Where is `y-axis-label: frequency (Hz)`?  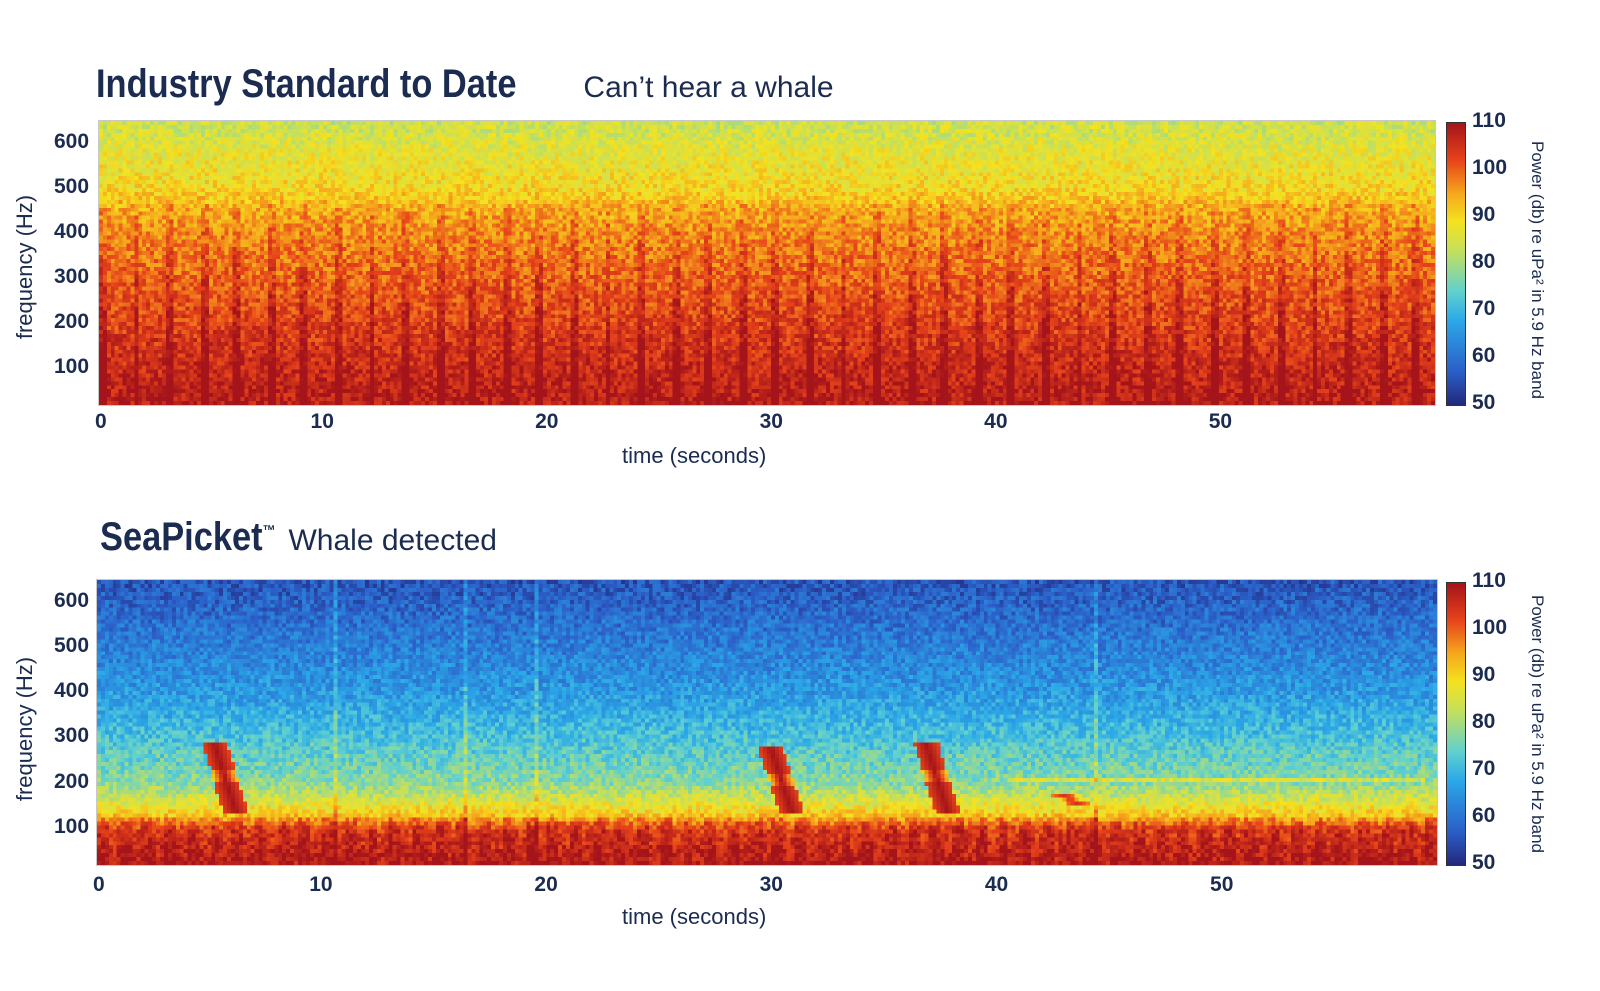 y-axis-label: frequency (Hz) is located at coordinates (24, 729).